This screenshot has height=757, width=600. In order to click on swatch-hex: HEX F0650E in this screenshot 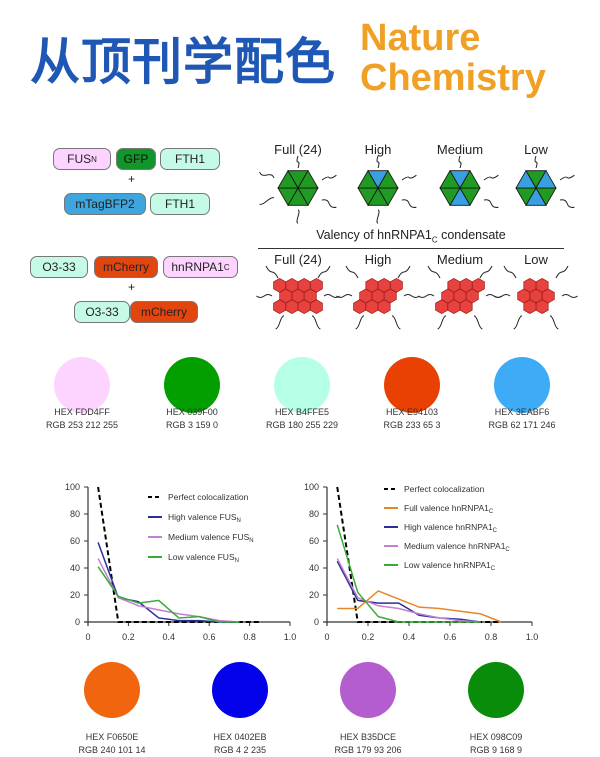, I will do `click(112, 737)`.